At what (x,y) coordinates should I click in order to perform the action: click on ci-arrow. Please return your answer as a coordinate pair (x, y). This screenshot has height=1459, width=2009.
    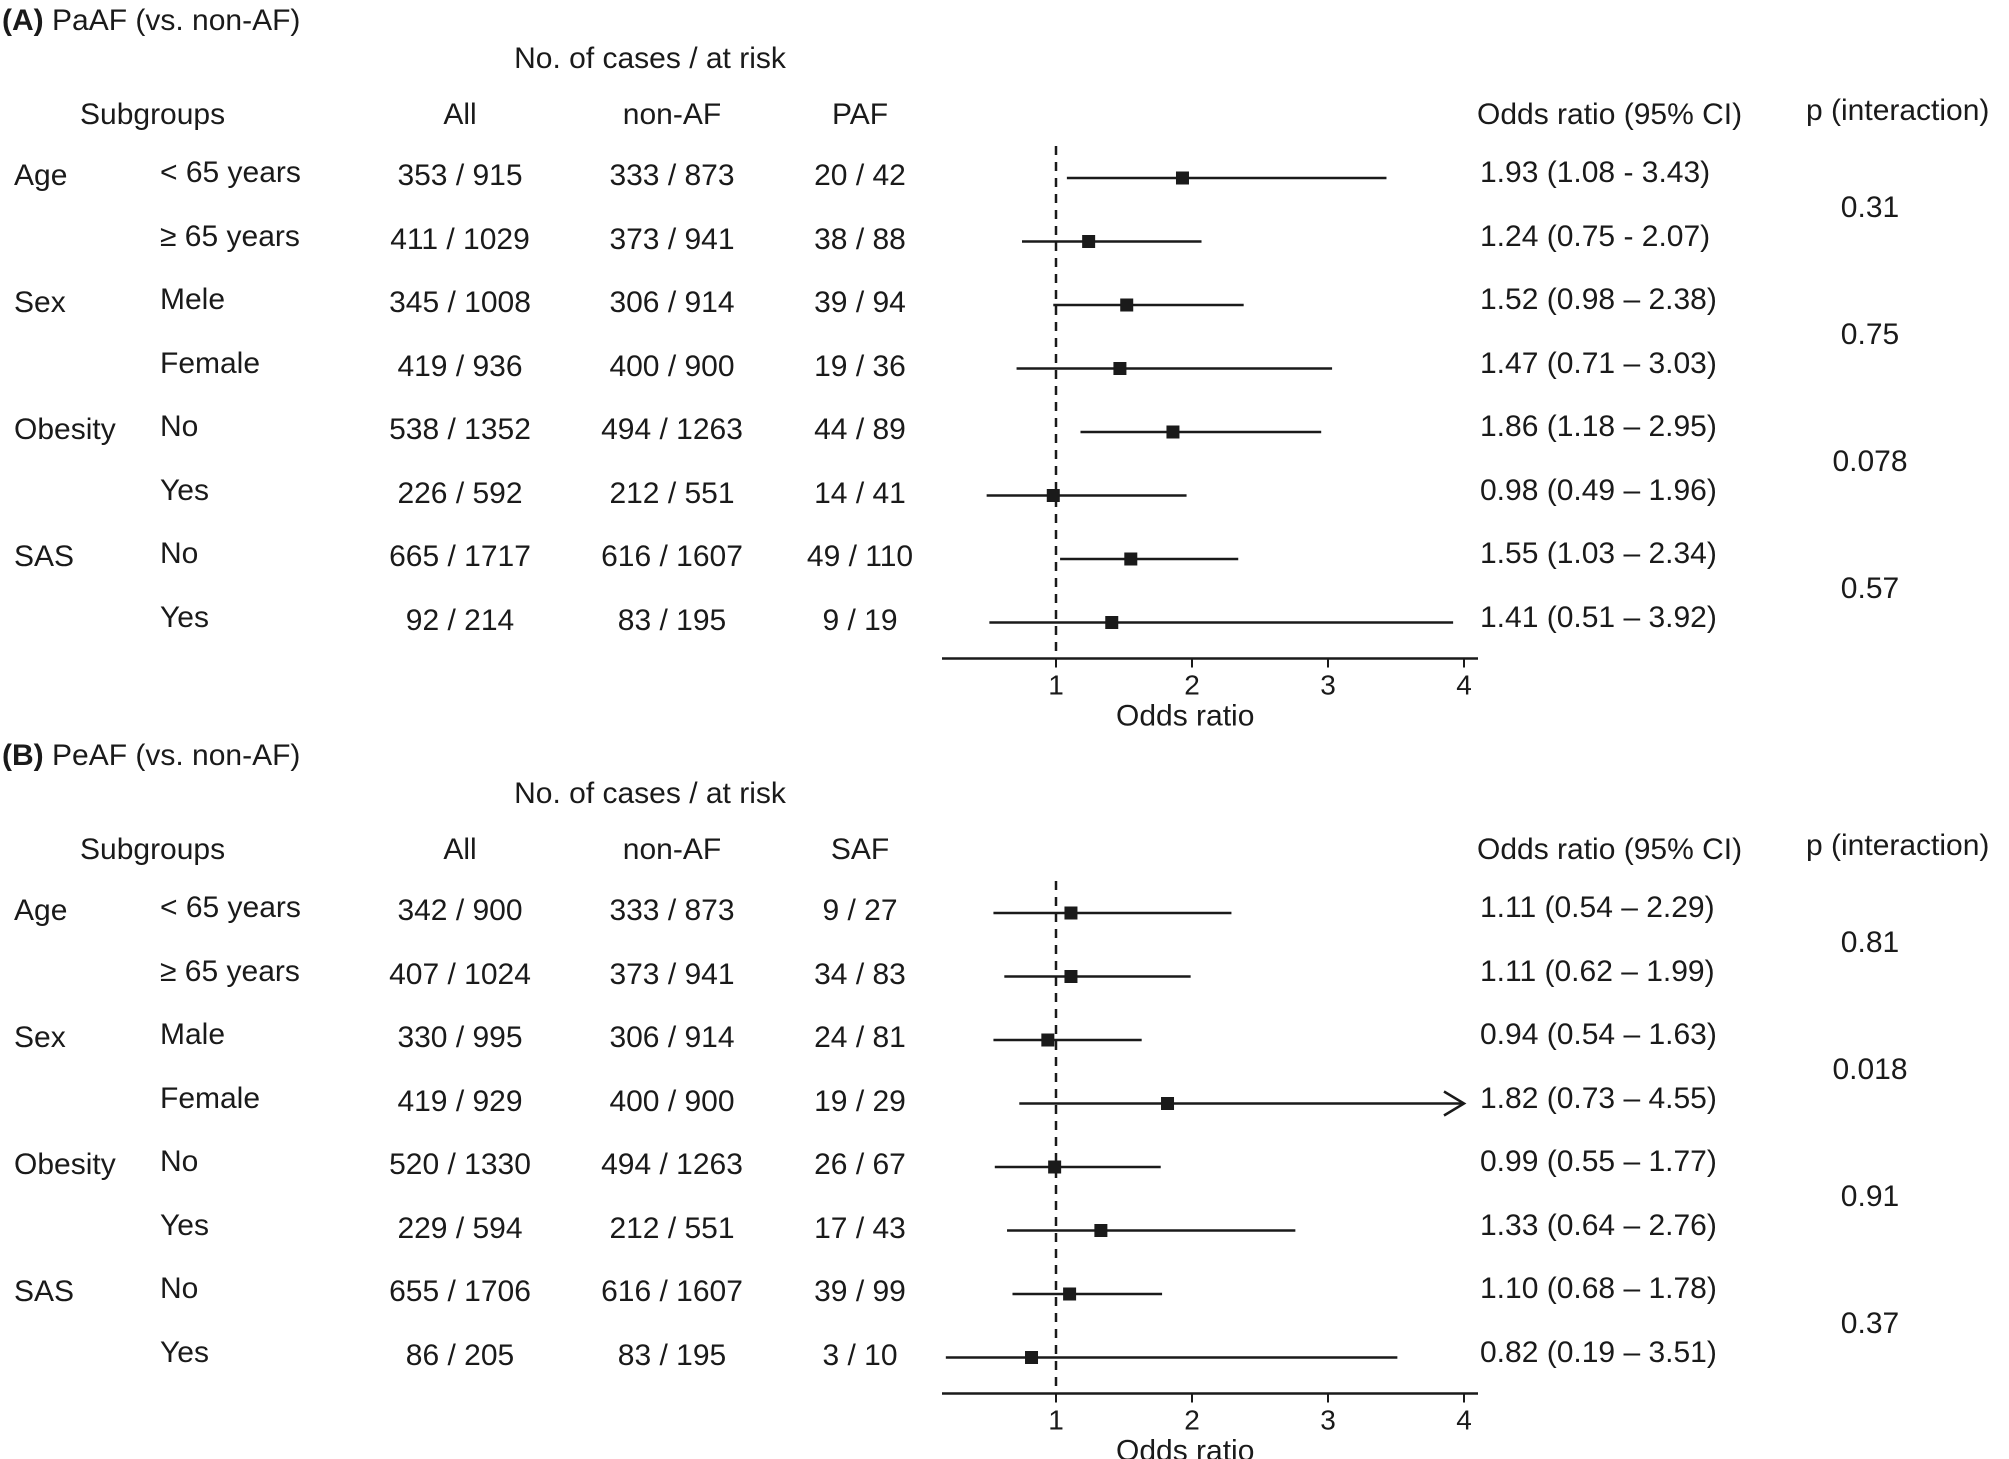
    Looking at the image, I should click on (1455, 1103).